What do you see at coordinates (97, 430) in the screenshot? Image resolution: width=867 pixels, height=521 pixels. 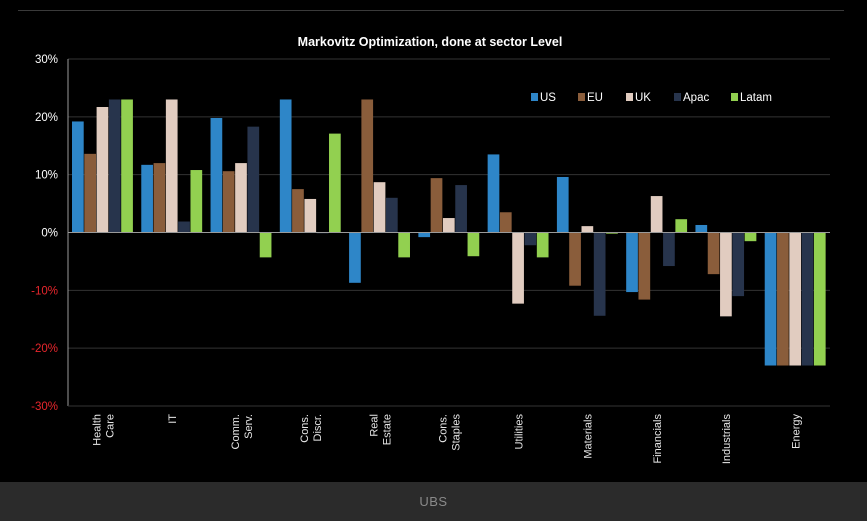 I see `category-label: Health` at bounding box center [97, 430].